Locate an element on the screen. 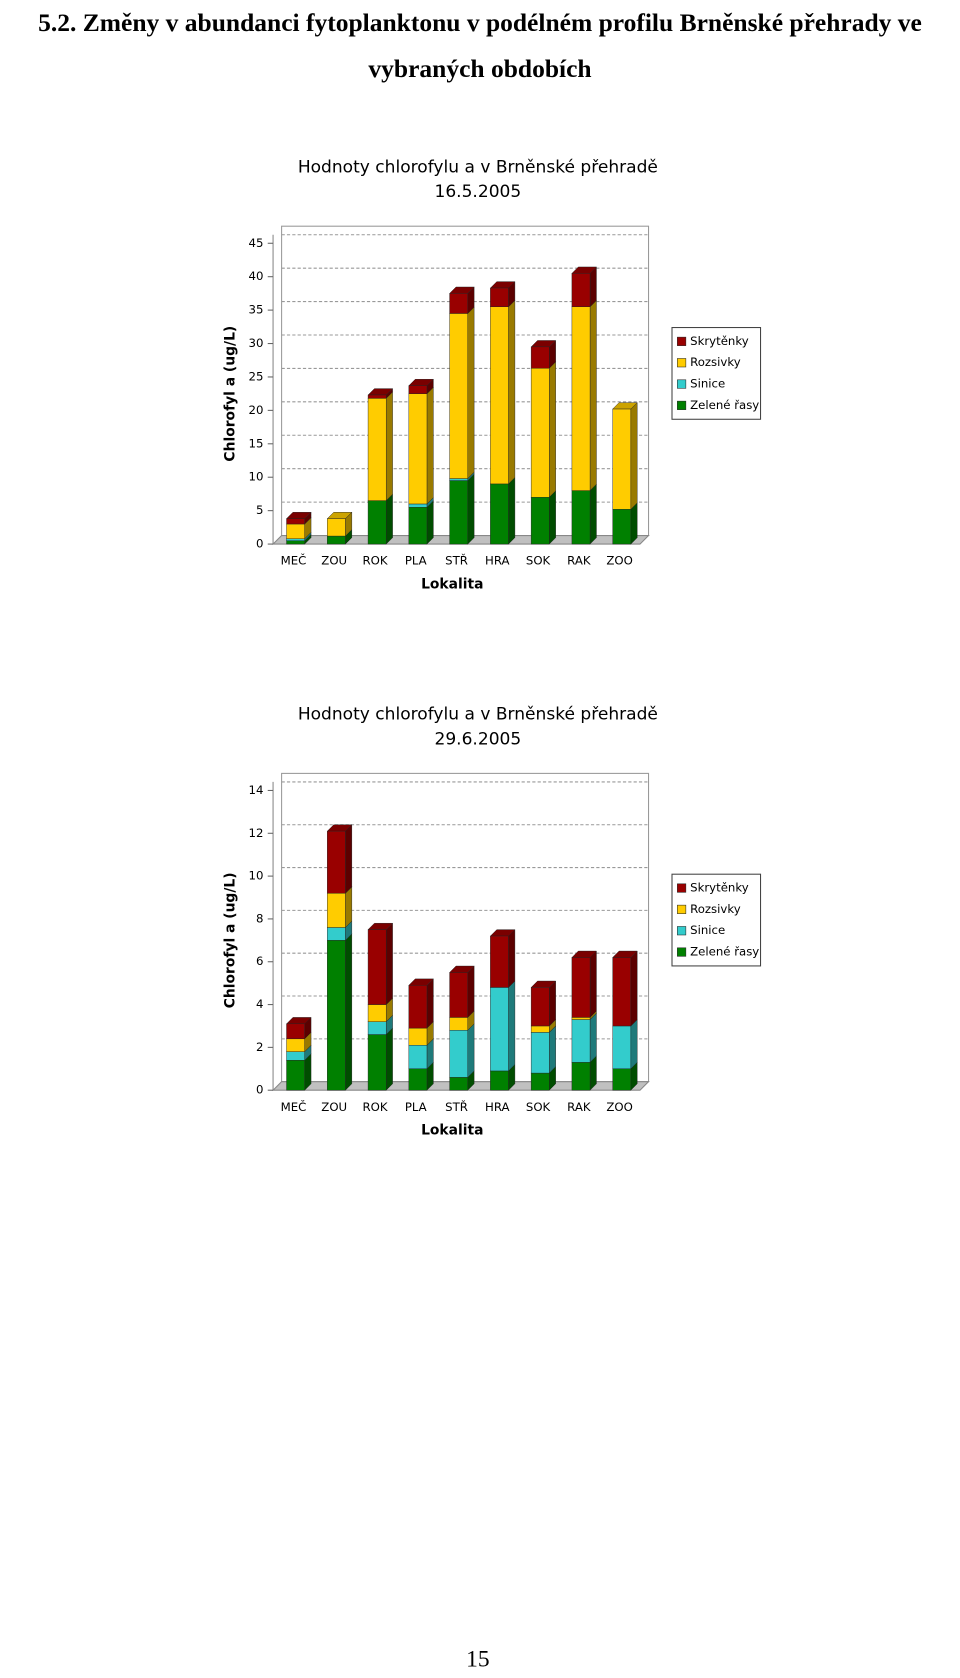  legend-label: Skrytěnky is located at coordinates (719, 341).